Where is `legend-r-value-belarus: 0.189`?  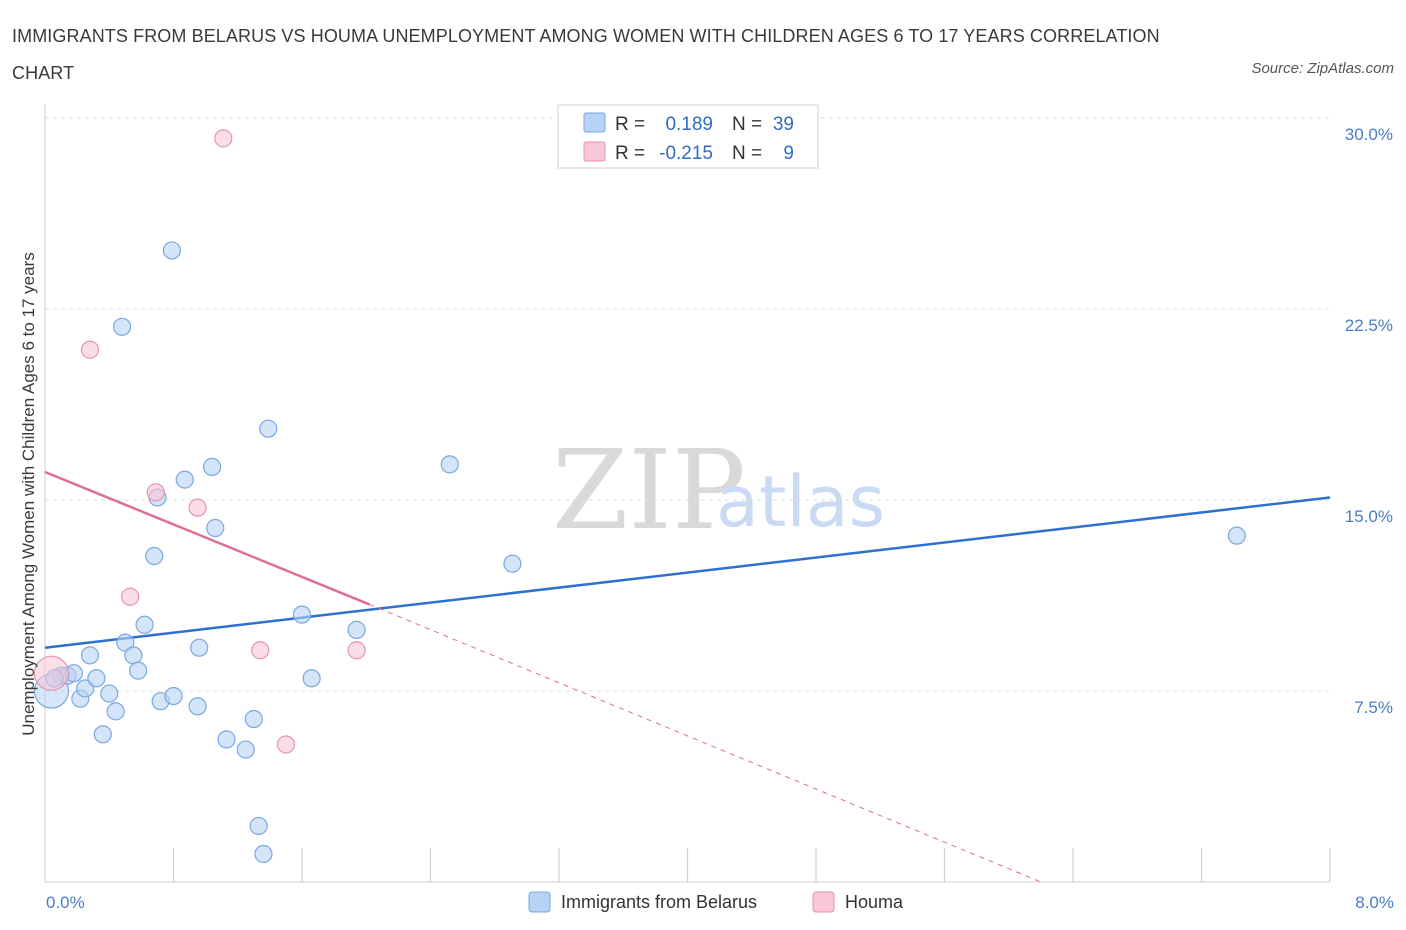
legend-r-value-belarus: 0.189 is located at coordinates (689, 124).